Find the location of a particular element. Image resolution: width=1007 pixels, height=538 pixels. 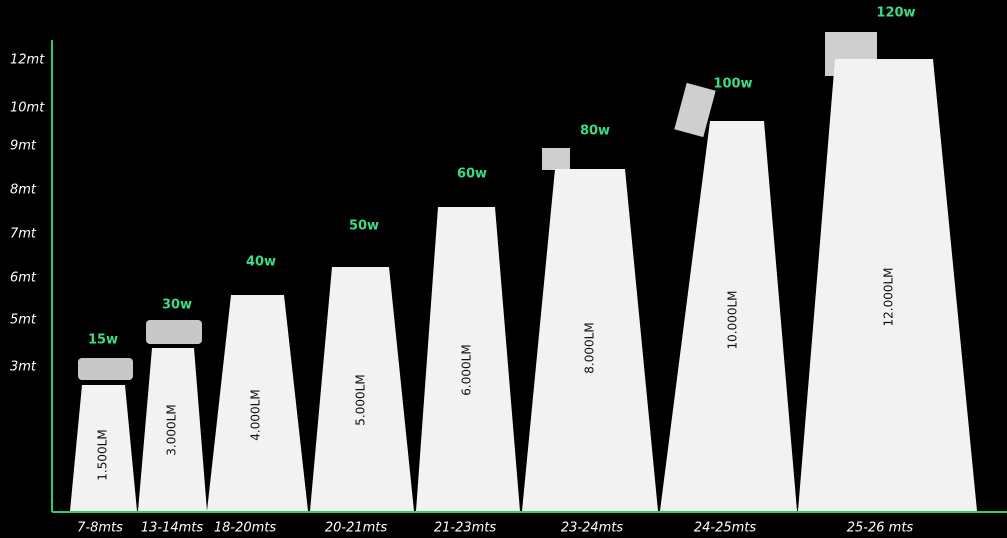

y-label: 6mt is located at coordinates (23, 278).